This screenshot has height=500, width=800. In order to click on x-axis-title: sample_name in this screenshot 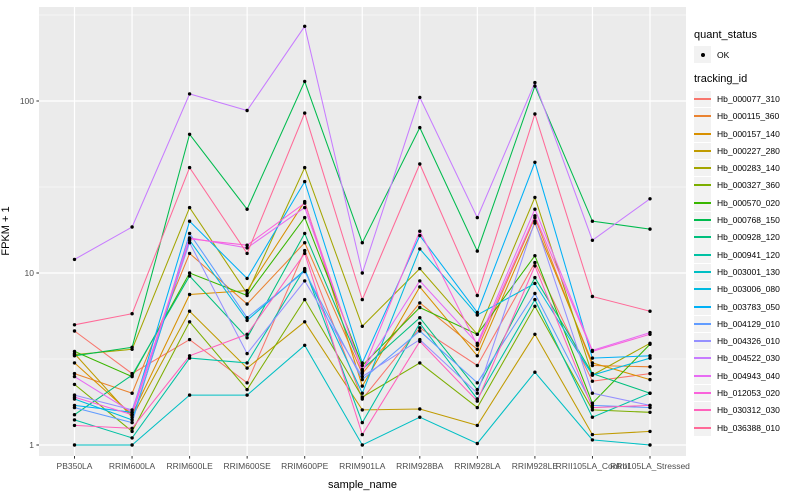, I will do `click(362, 485)`.